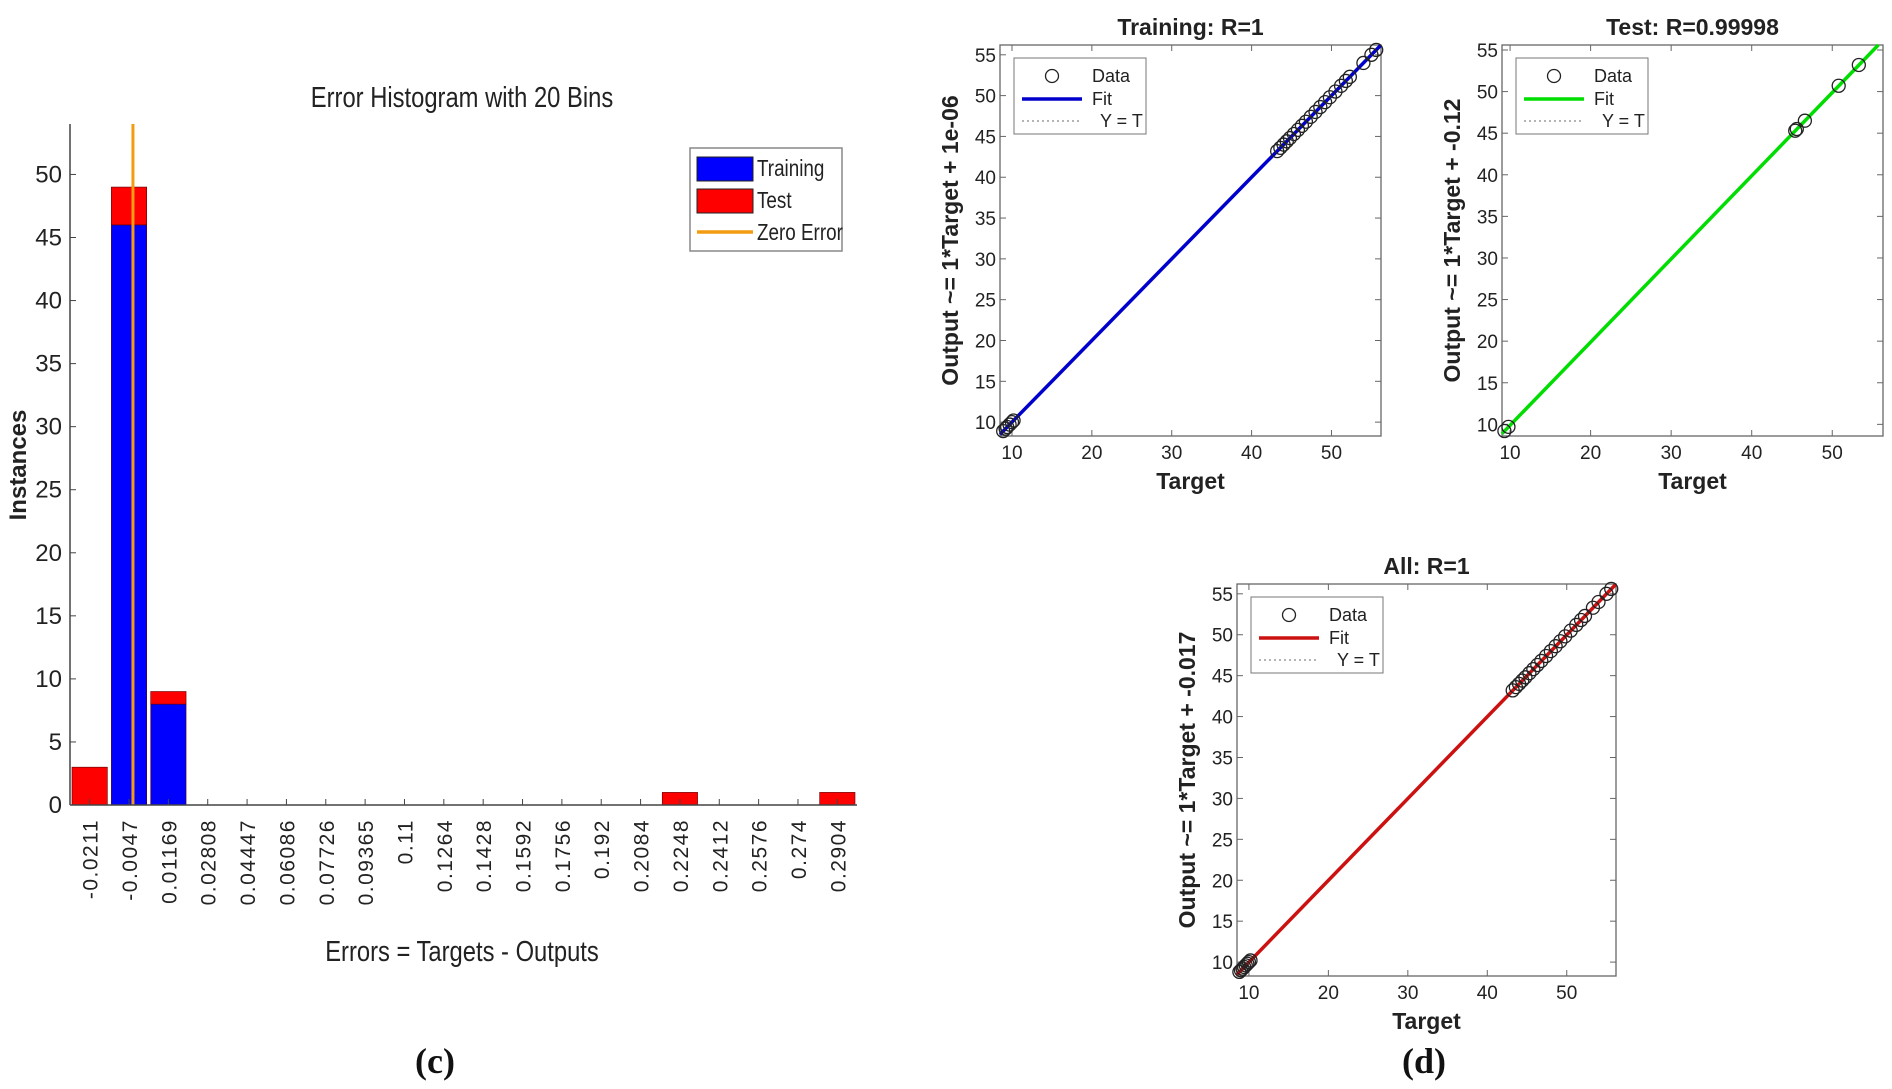  Describe the element at coordinates (1222, 758) in the screenshot. I see `regression-all-ytick-label: 35` at that location.